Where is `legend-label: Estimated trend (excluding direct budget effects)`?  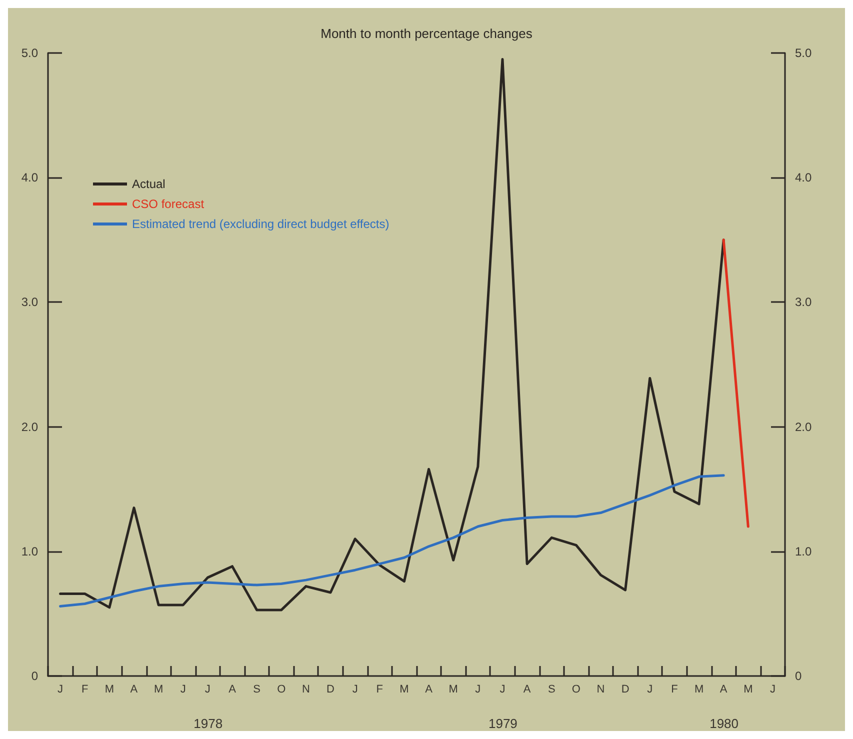
legend-label: Estimated trend (excluding direct budget effects) is located at coordinates (261, 224).